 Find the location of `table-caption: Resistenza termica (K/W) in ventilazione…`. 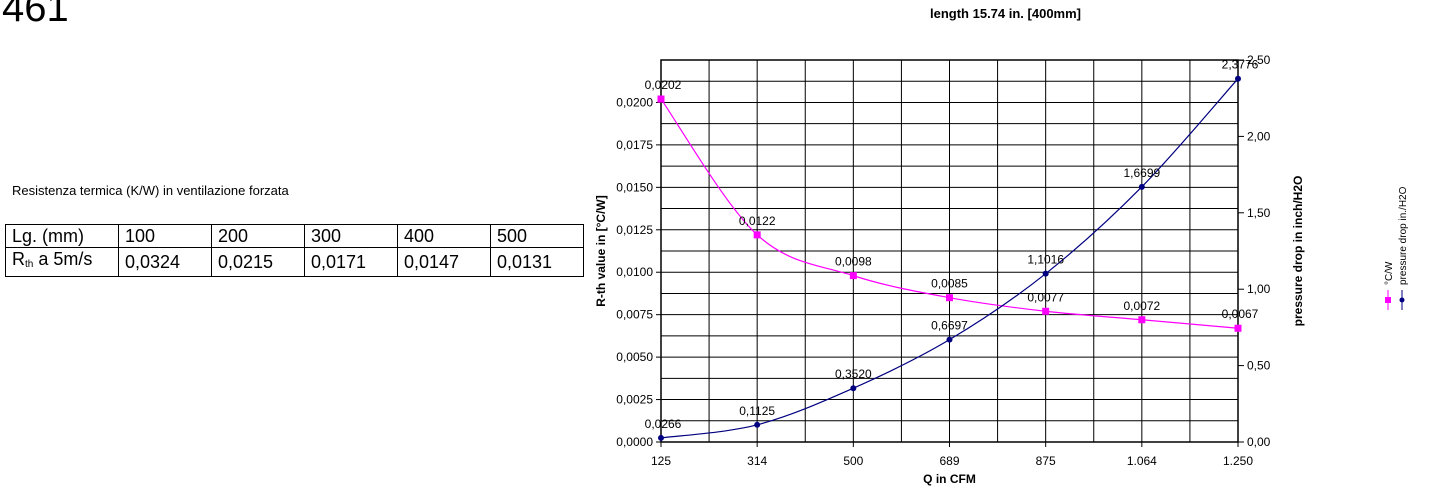

table-caption: Resistenza termica (K/W) in ventilazione… is located at coordinates (150, 190).